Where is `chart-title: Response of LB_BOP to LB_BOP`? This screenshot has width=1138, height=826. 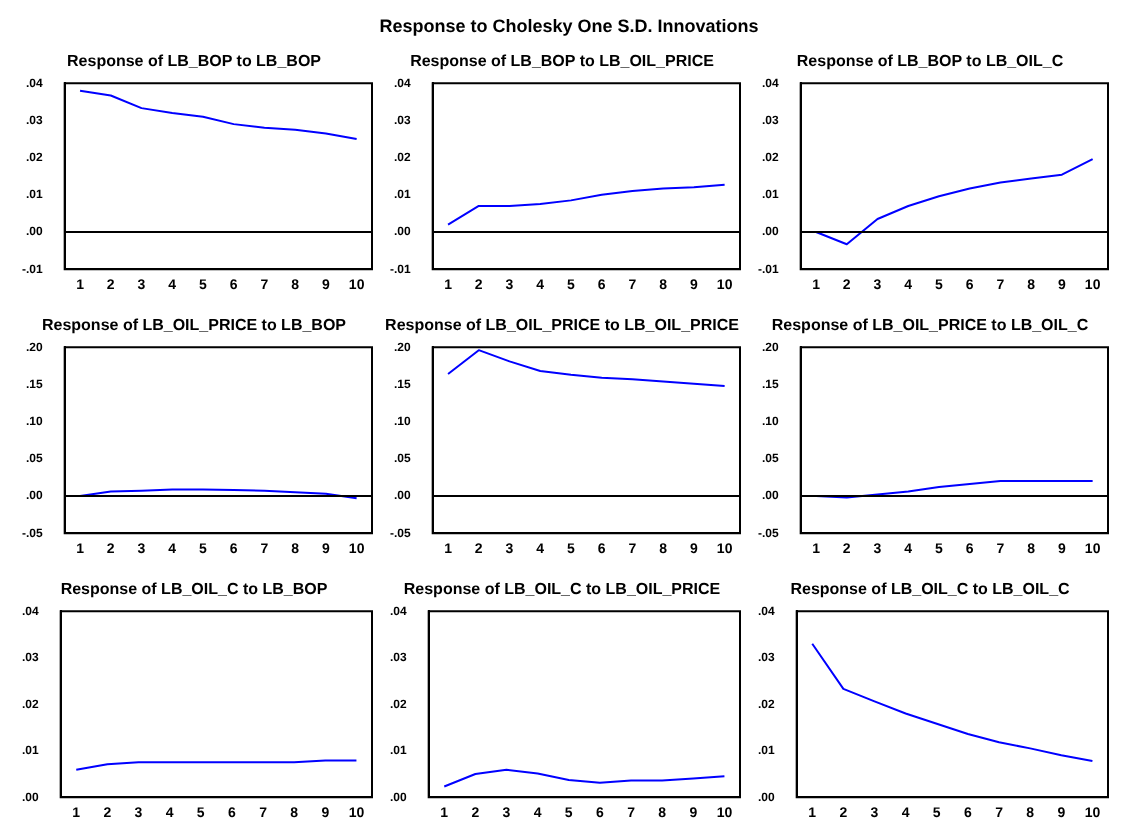
chart-title: Response of LB_BOP to LB_BOP is located at coordinates (195, 61).